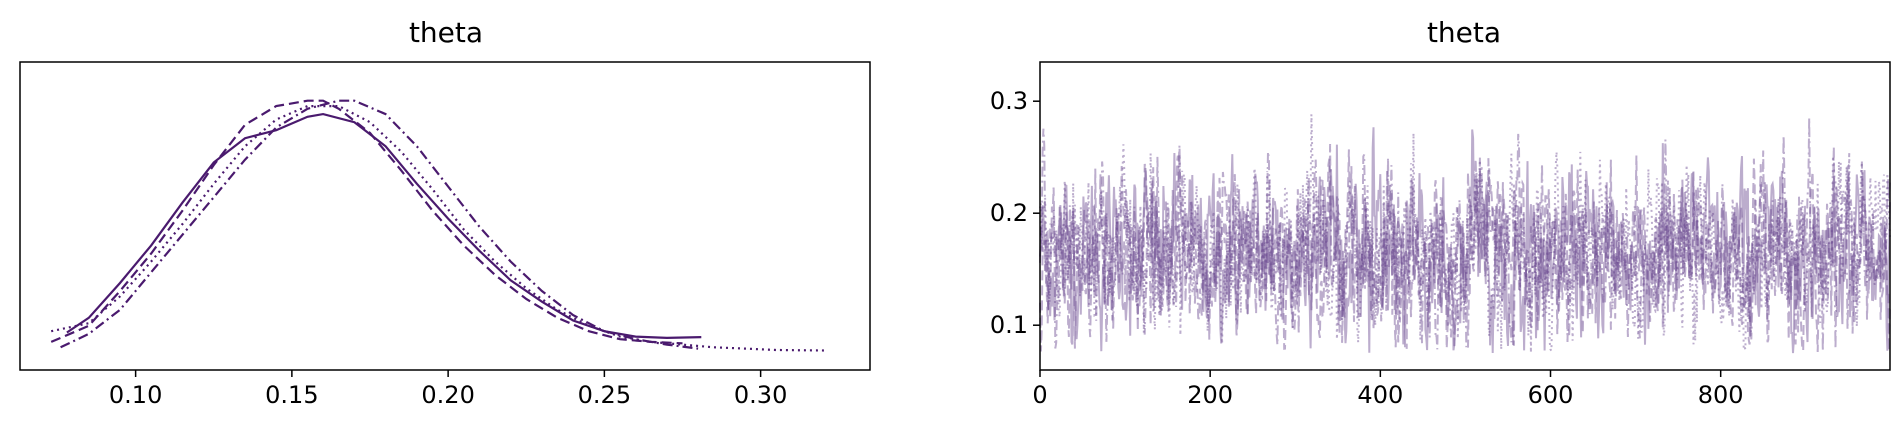 This screenshot has height=436, width=1900. Describe the element at coordinates (1380, 395) in the screenshot. I see `trace-x-tick-label: 400` at that location.